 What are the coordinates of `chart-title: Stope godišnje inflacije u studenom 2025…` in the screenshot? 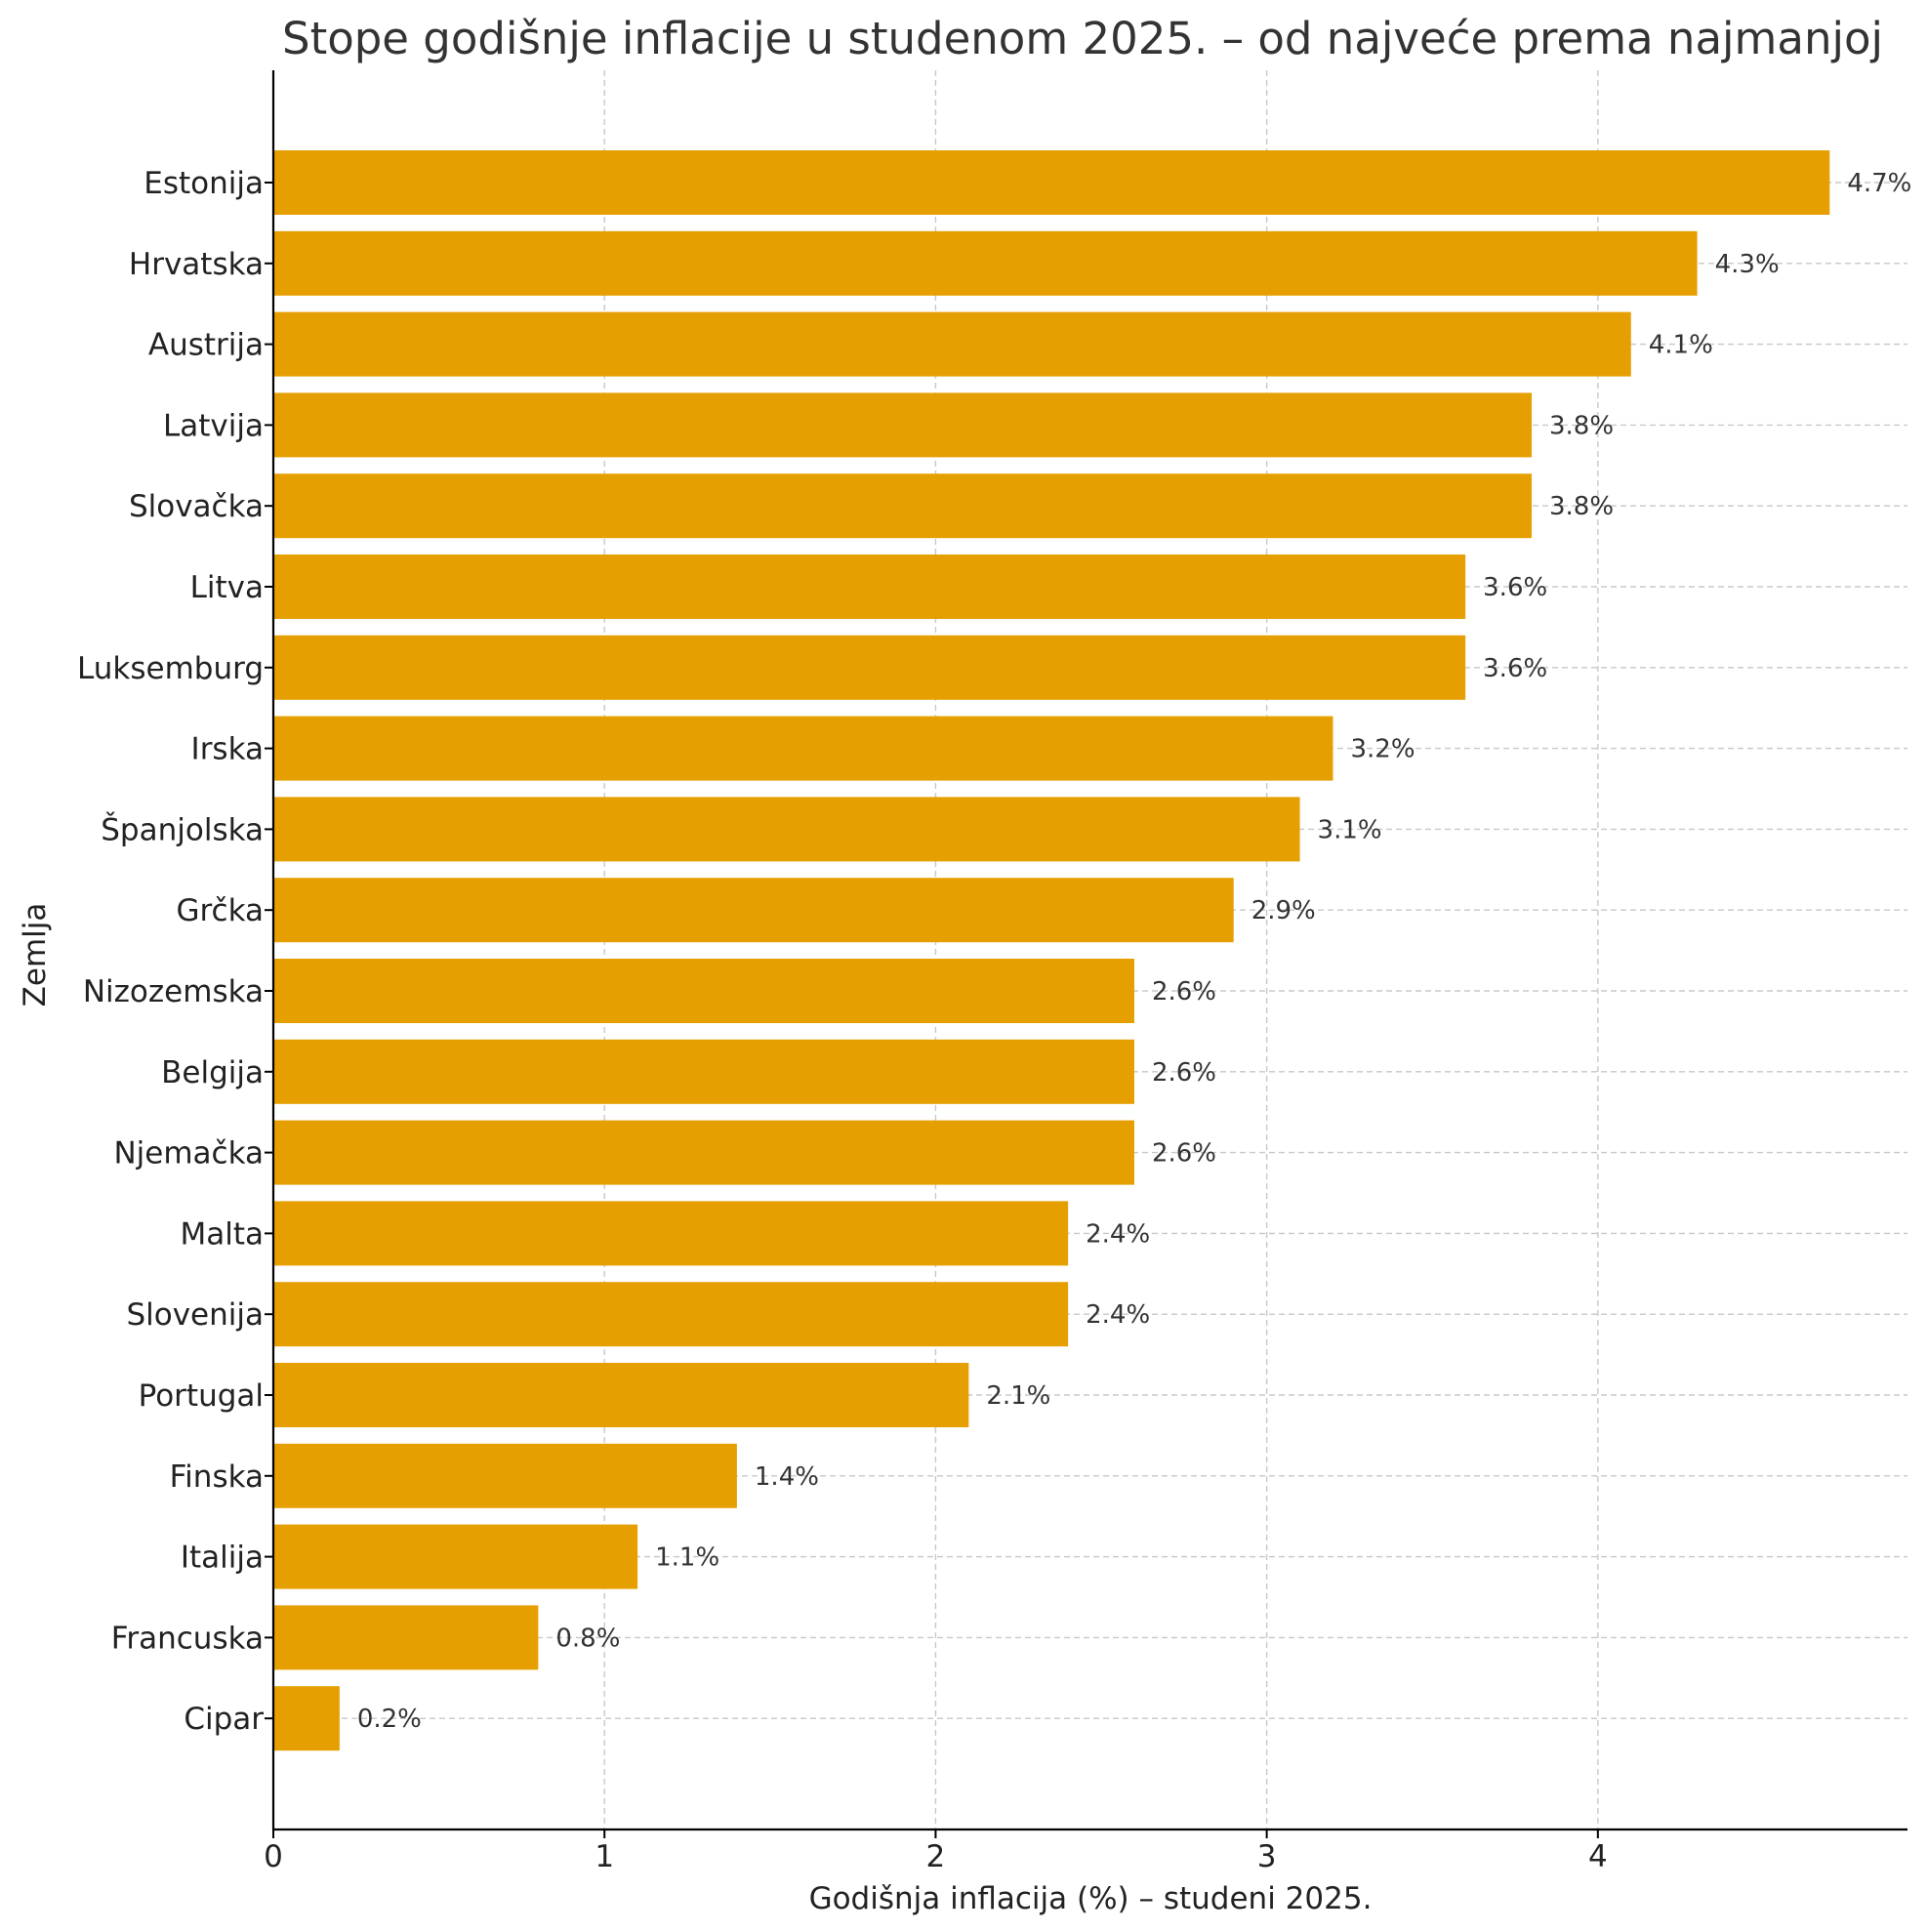 It's located at (1082, 38).